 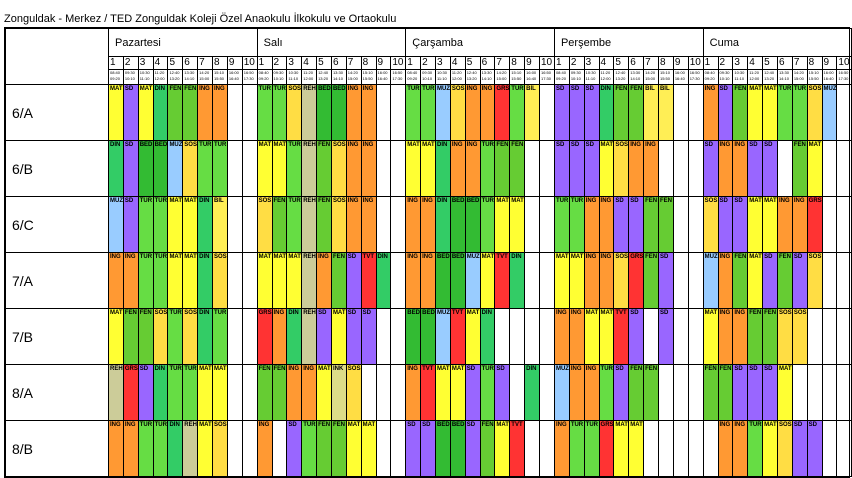 What do you see at coordinates (220, 224) in the screenshot?
I see `lesson-cell: BİL` at bounding box center [220, 224].